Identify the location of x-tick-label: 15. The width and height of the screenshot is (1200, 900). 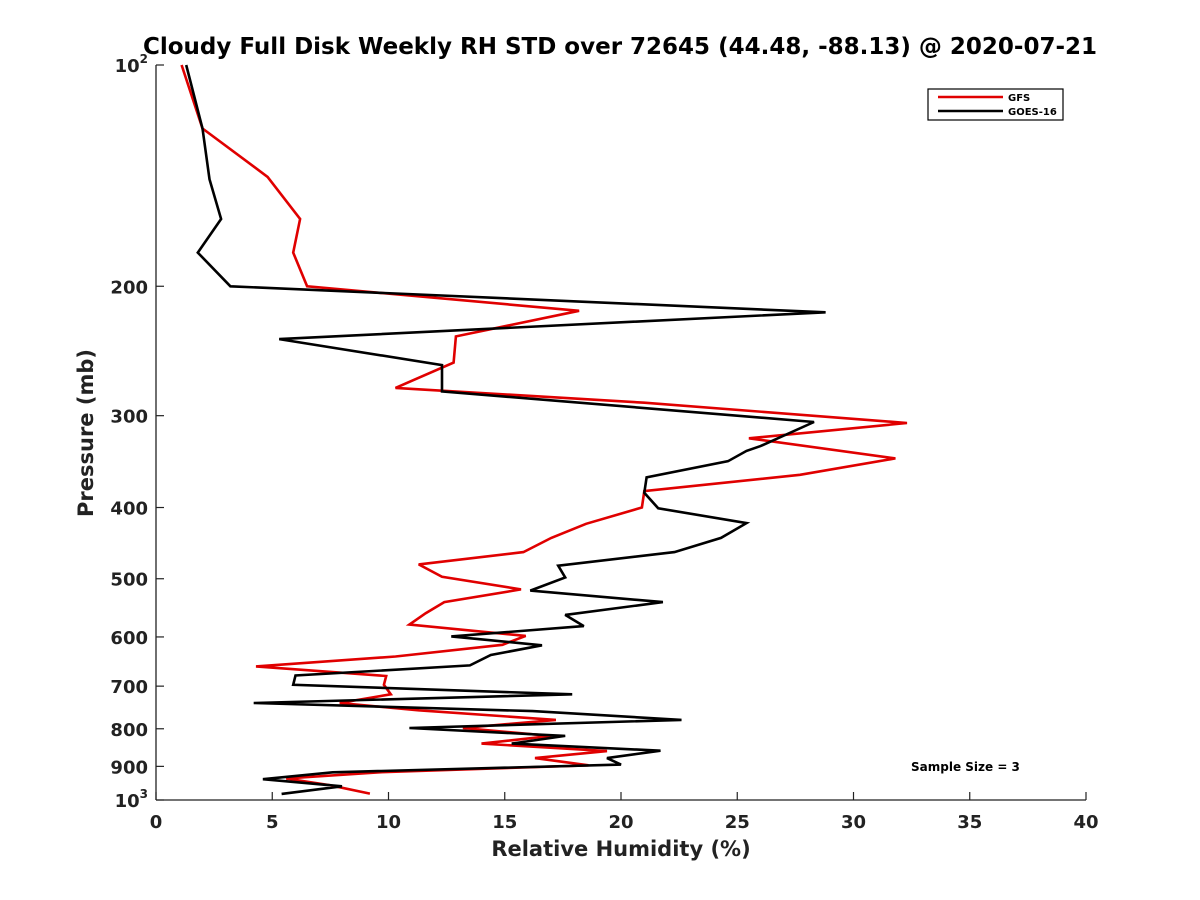
(504, 822).